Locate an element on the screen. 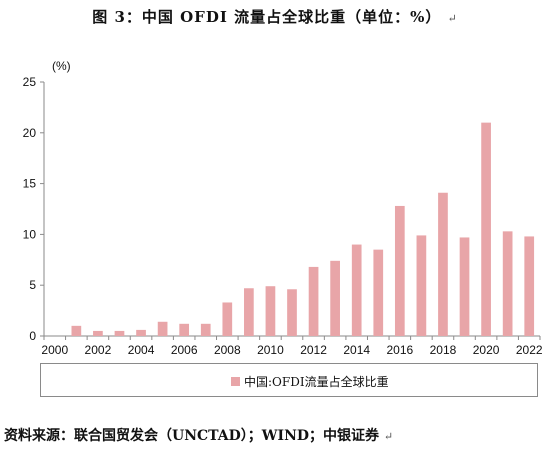  x-tick-label: 2018 is located at coordinates (443, 350).